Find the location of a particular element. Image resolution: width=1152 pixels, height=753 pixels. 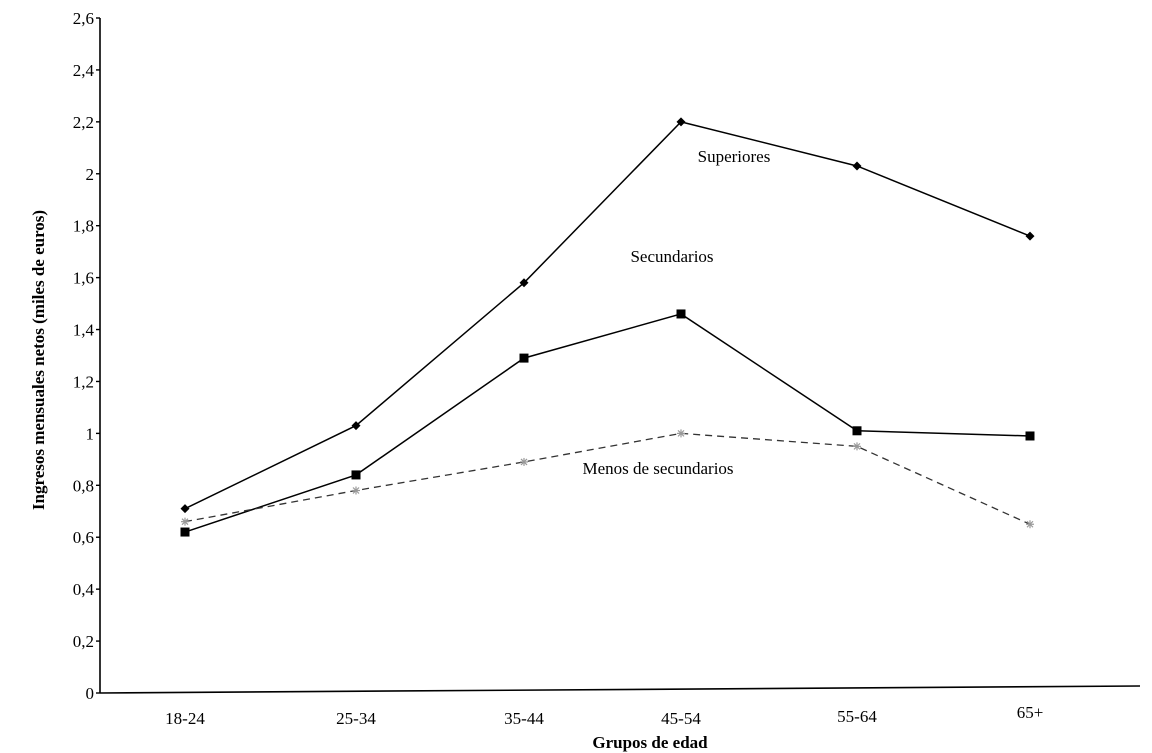

y-tick-label: 0,6 is located at coordinates (83, 537).